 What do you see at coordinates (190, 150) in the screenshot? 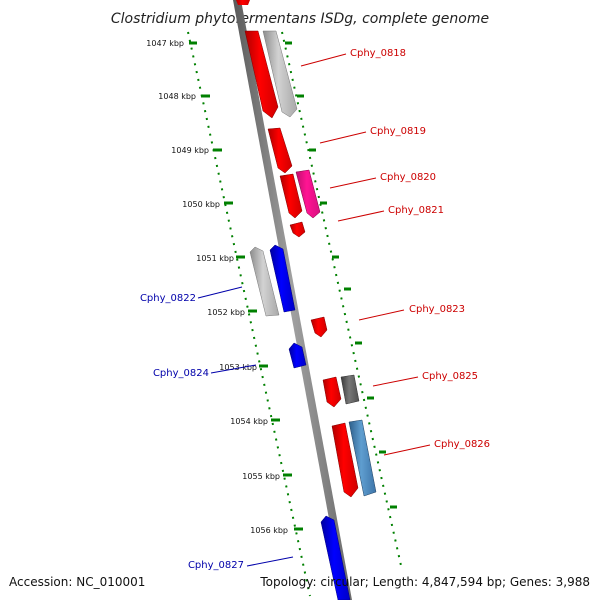
I see `kbp-label: 1049 kbp` at bounding box center [190, 150].